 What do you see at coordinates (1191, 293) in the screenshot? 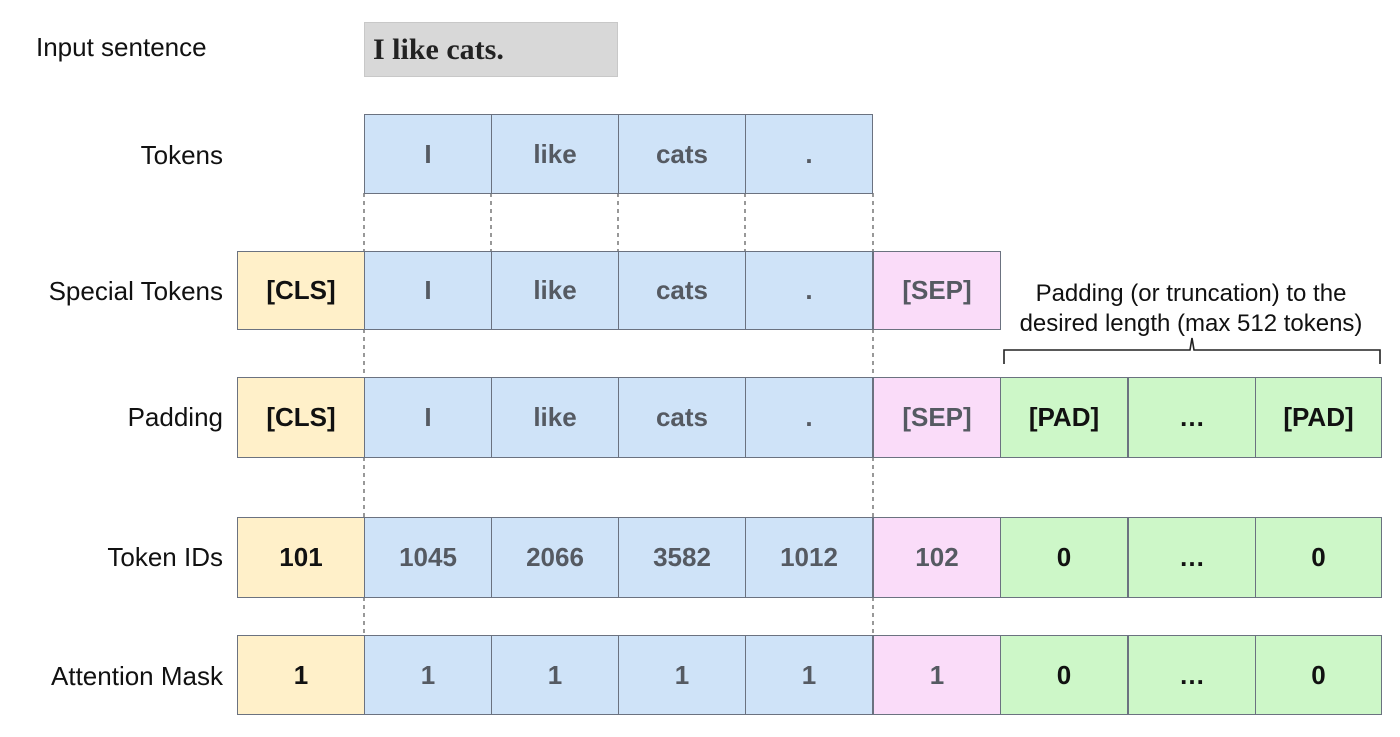
I see `annotation-line-1: Padding (or truncation) to the` at bounding box center [1191, 293].